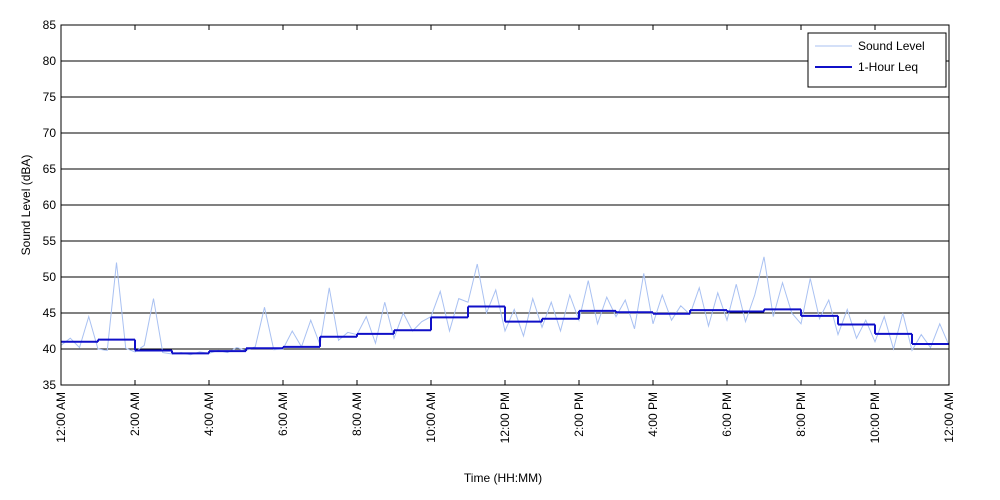 The width and height of the screenshot is (1000, 500). I want to click on x-tick-label: 4:00 AM, so click(209, 414).